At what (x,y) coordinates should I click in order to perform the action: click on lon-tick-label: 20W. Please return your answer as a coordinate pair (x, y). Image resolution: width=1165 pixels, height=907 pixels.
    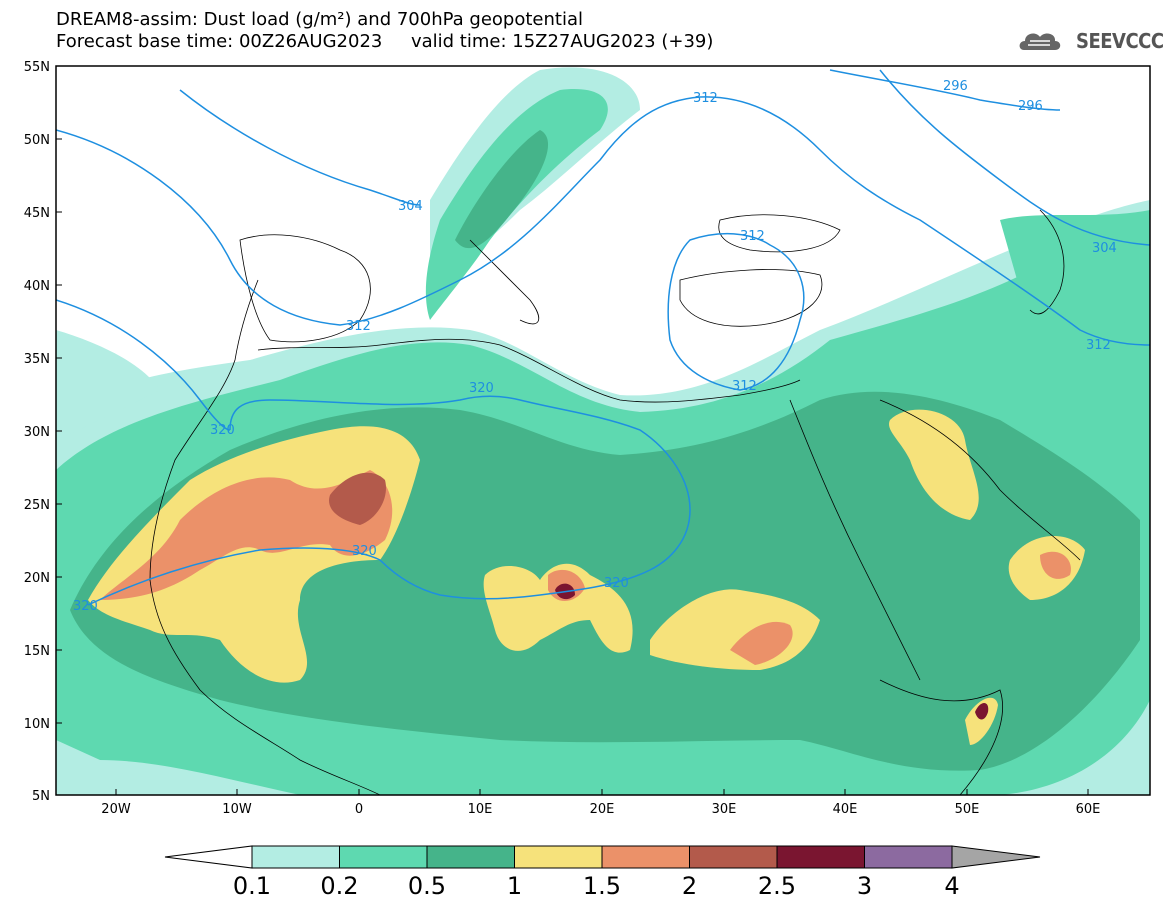
    Looking at the image, I should click on (116, 809).